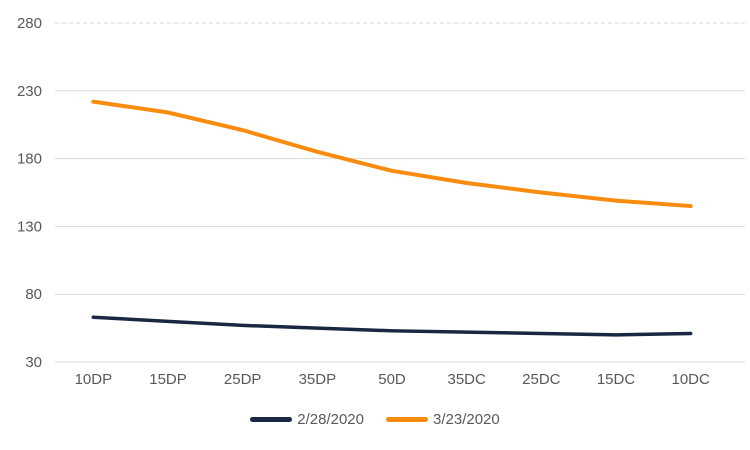  What do you see at coordinates (29, 159) in the screenshot?
I see `y-tick-label-180: 180` at bounding box center [29, 159].